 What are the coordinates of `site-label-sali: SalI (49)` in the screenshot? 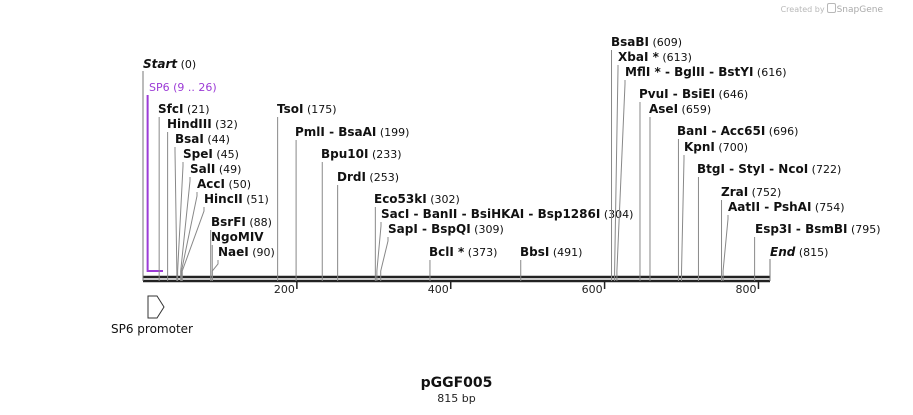 It's located at (215, 169).